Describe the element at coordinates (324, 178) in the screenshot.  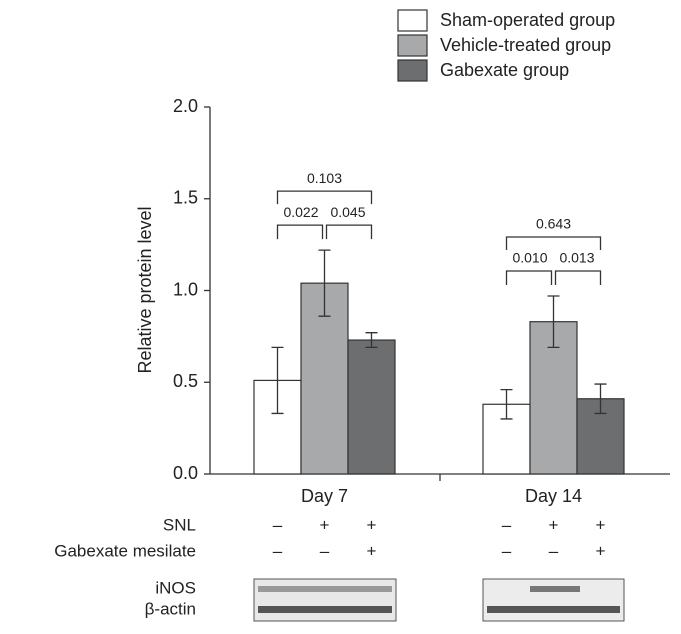
I see `p-value-label: 0.103` at that location.